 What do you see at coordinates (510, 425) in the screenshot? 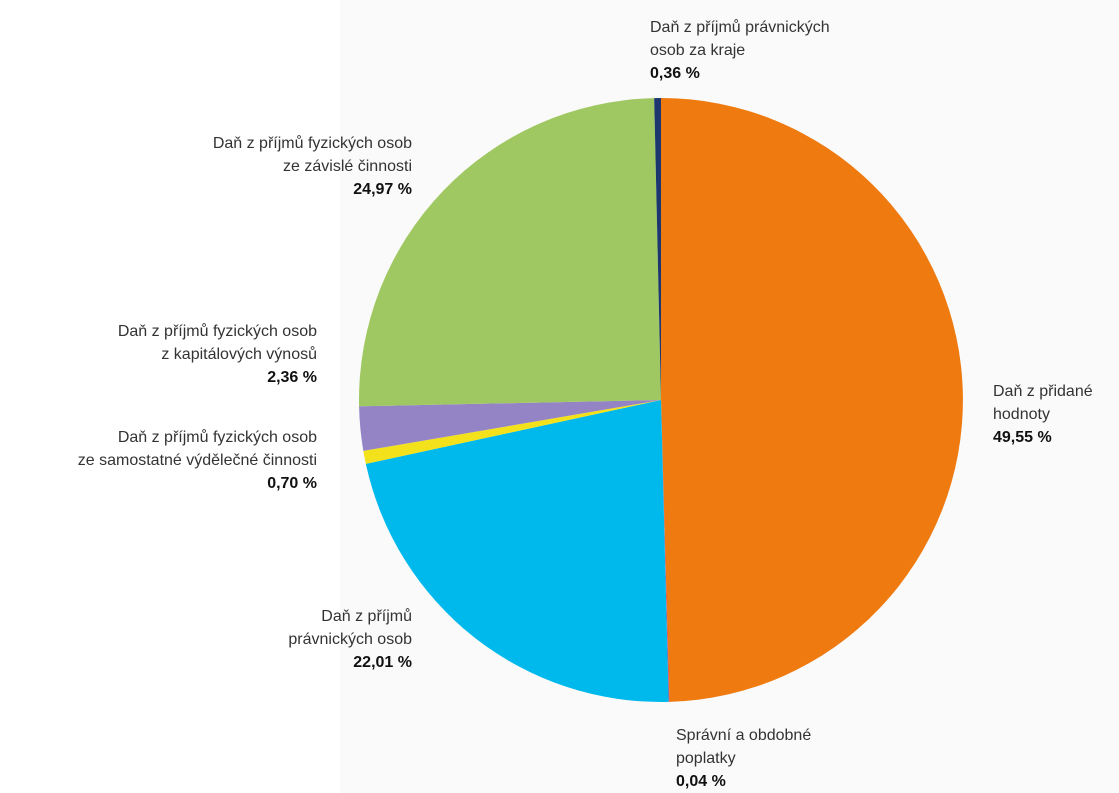
I see `pie-slice-capital` at bounding box center [510, 425].